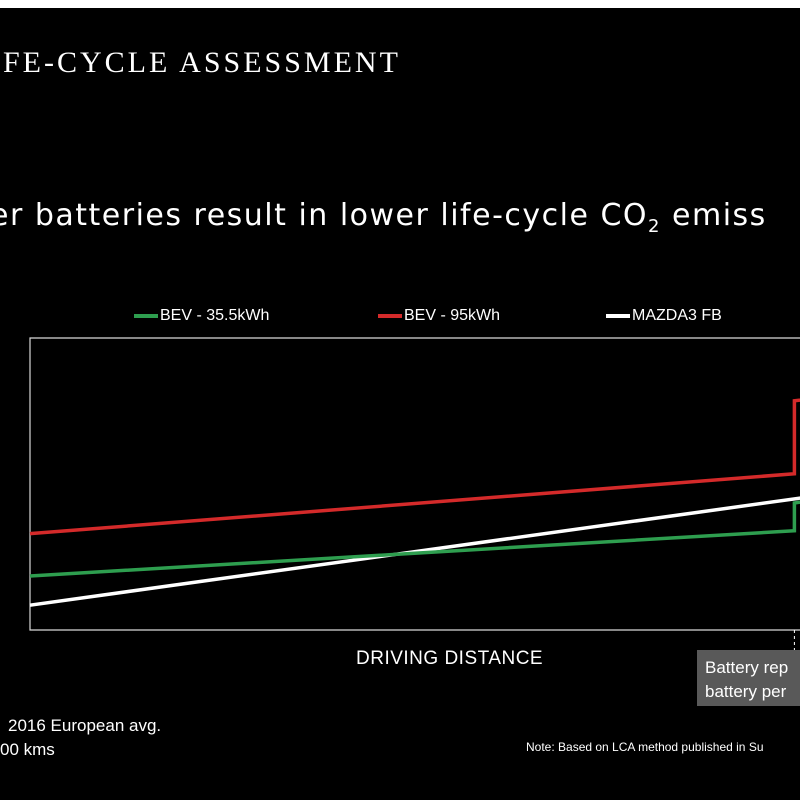  What do you see at coordinates (85, 725) in the screenshot?
I see `footnote-line1: 2016 European avg.` at bounding box center [85, 725].